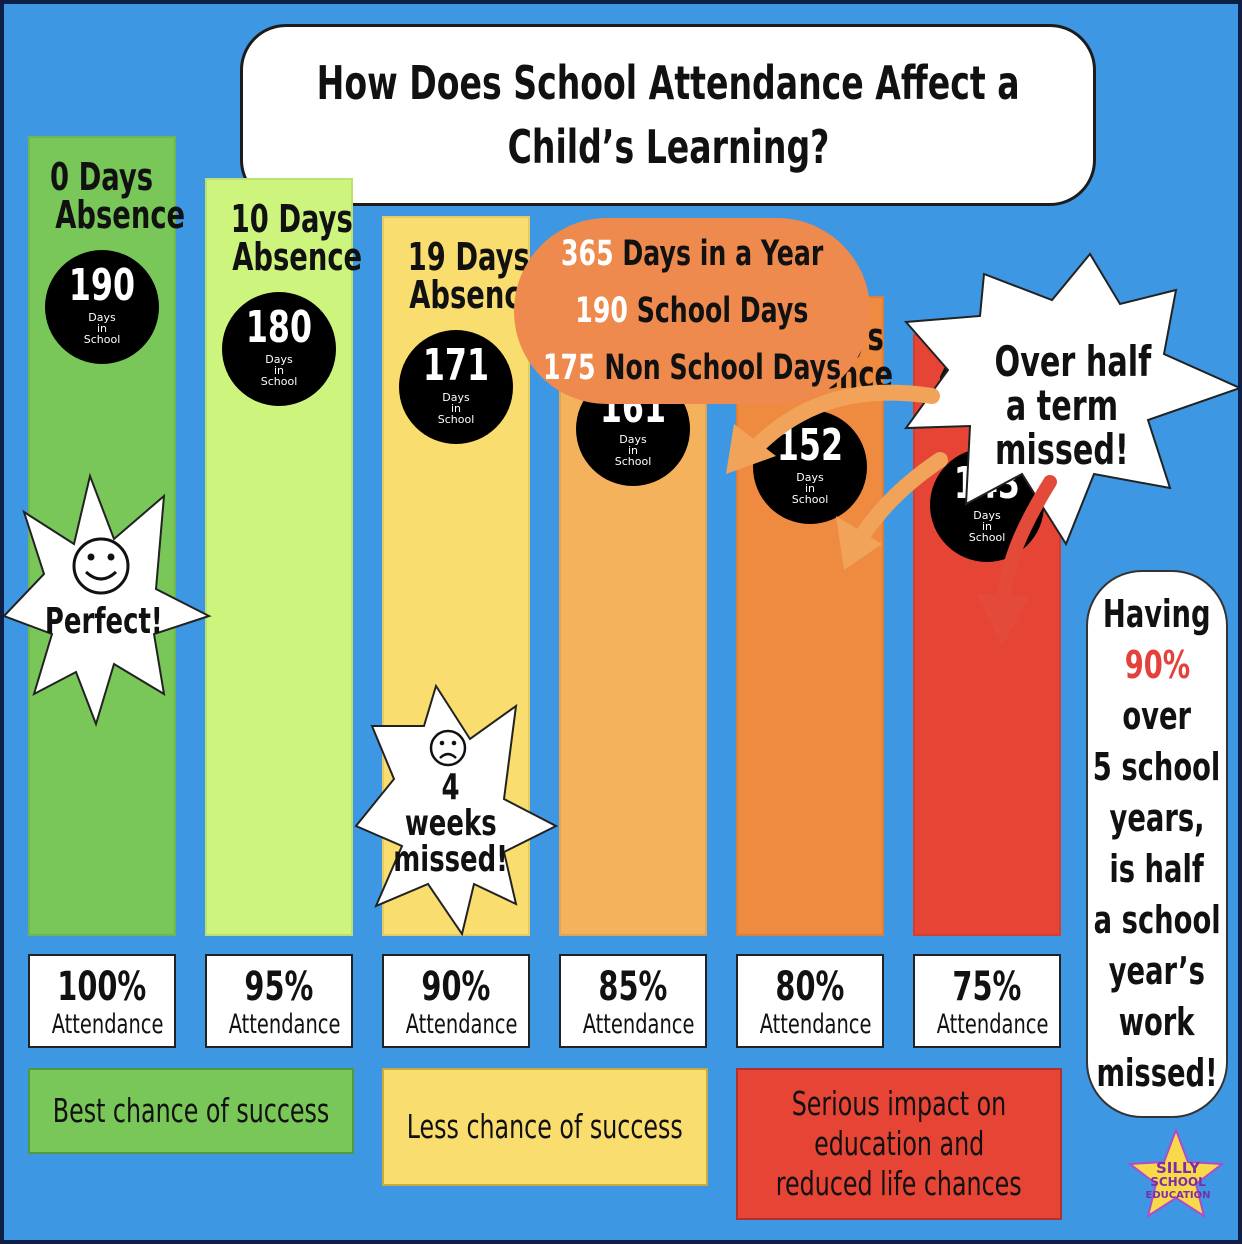  What do you see at coordinates (101, 566) in the screenshot?
I see `smiley-face-icon` at bounding box center [101, 566].